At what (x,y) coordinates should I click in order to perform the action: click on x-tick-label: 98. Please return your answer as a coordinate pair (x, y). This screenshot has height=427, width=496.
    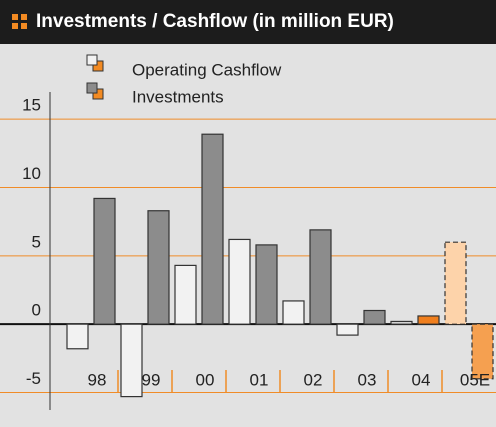
    Looking at the image, I should click on (97, 379).